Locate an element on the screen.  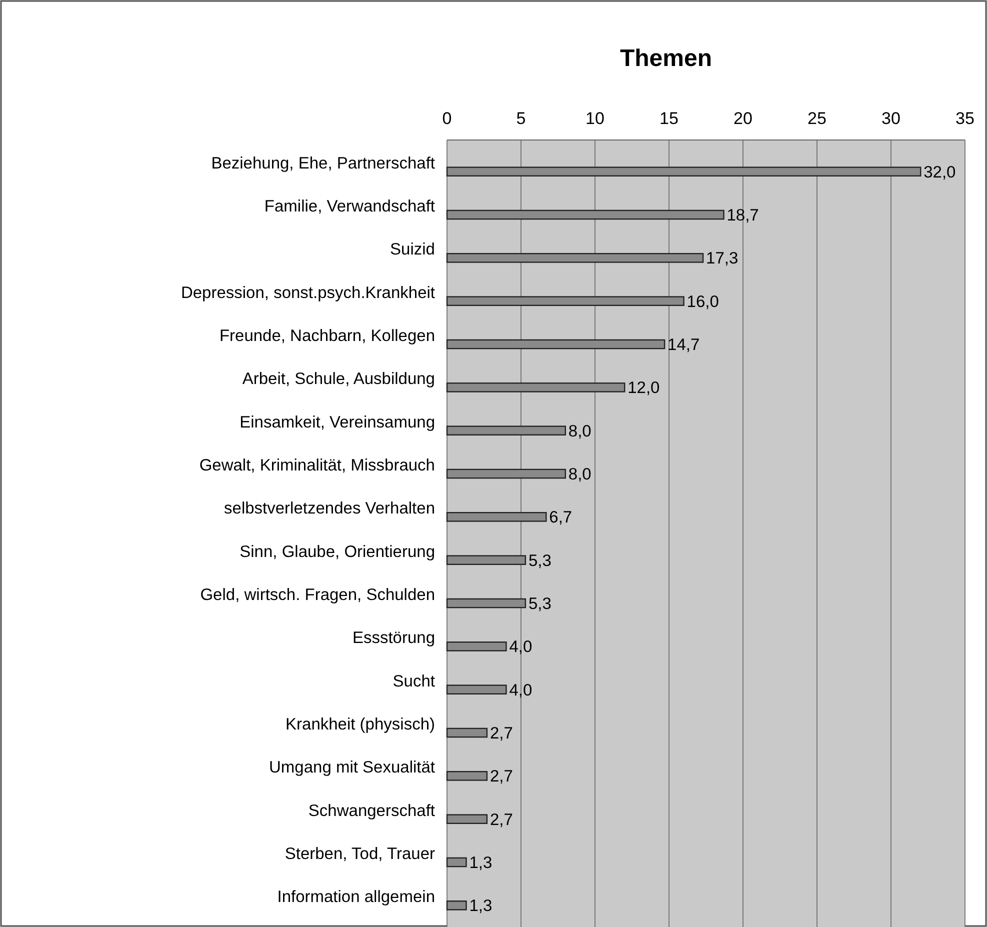
x-tick-label: 10 is located at coordinates (595, 118).